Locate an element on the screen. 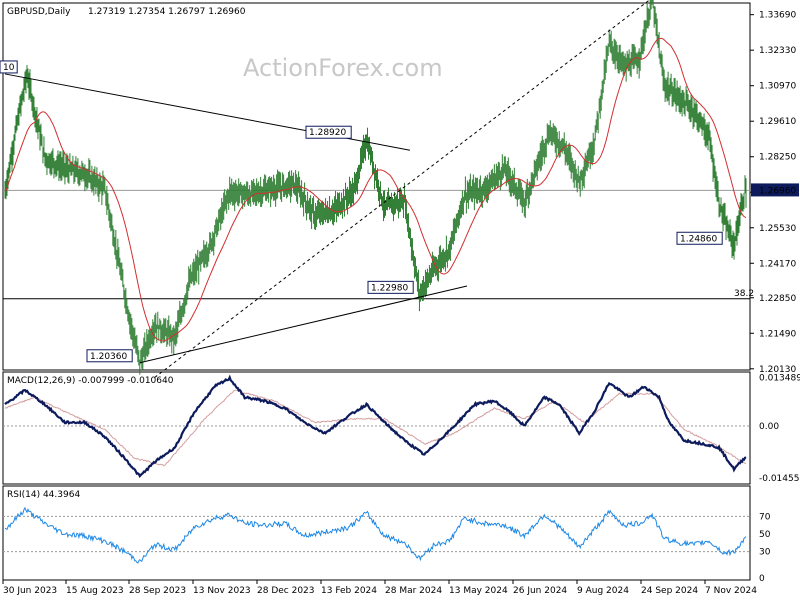  watermark: ActionForex.com is located at coordinates (343, 68).